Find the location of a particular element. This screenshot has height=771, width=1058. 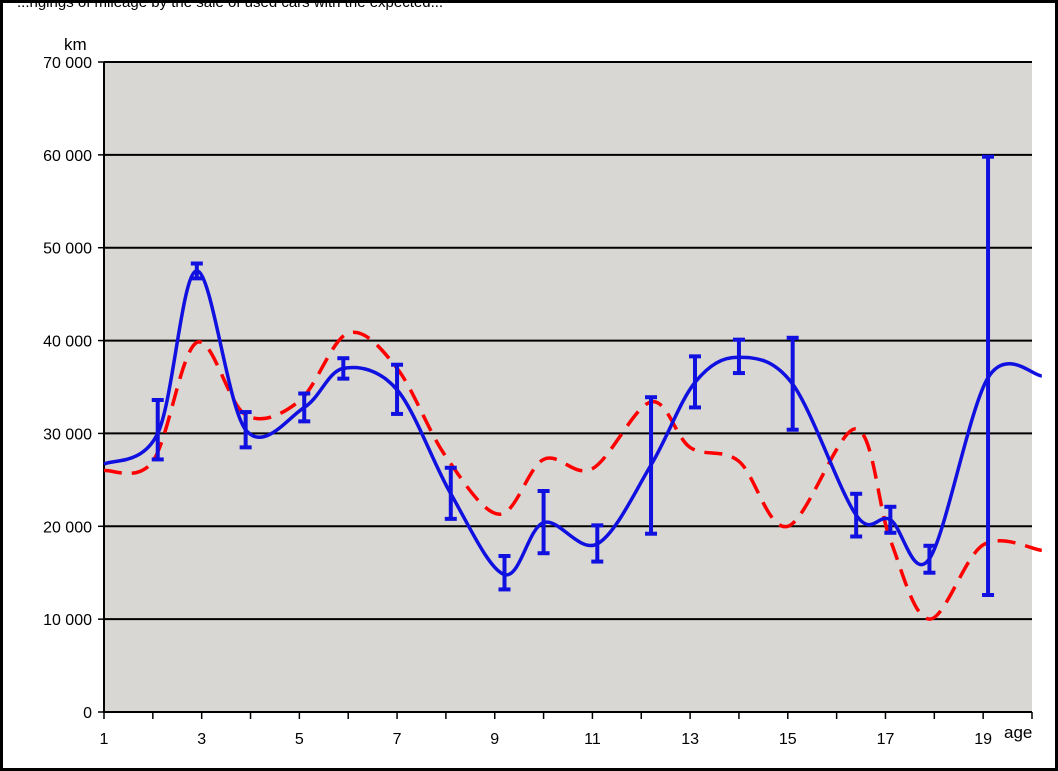

y-tick-label: 20 000 is located at coordinates (67, 527).